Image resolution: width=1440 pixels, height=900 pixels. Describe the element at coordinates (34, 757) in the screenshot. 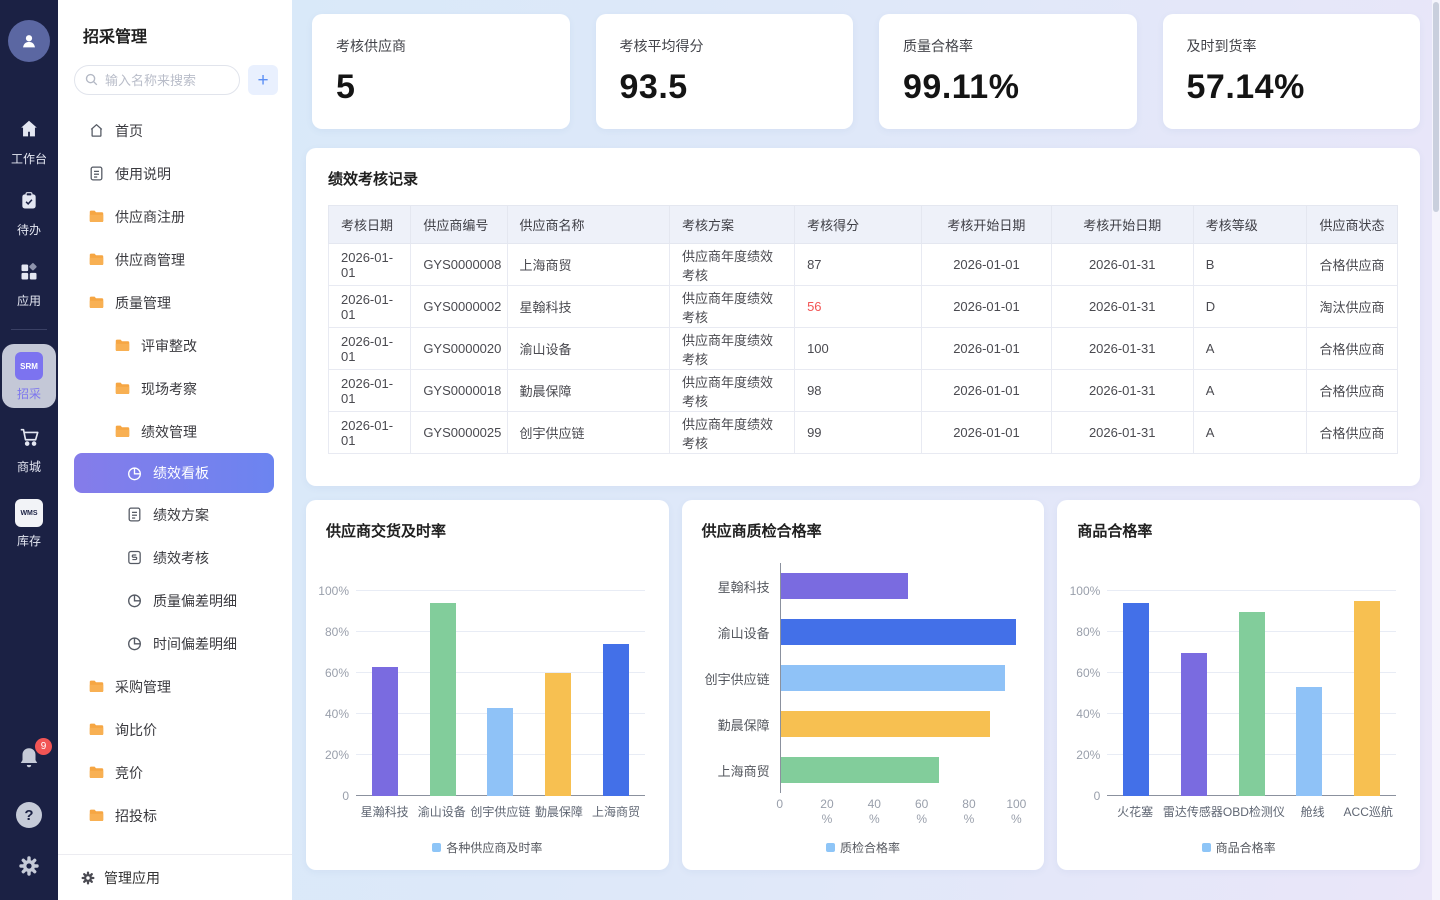

I see `notifications-button: 9` at that location.